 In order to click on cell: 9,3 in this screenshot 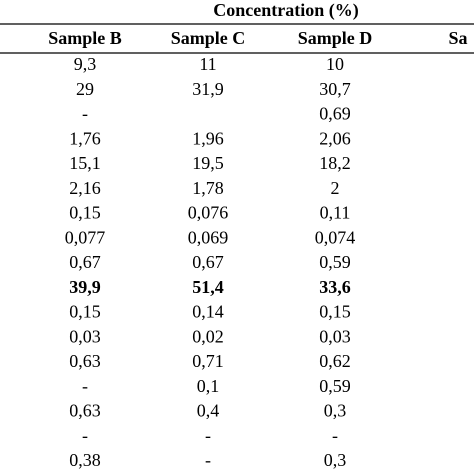, I will do `click(85, 64)`.